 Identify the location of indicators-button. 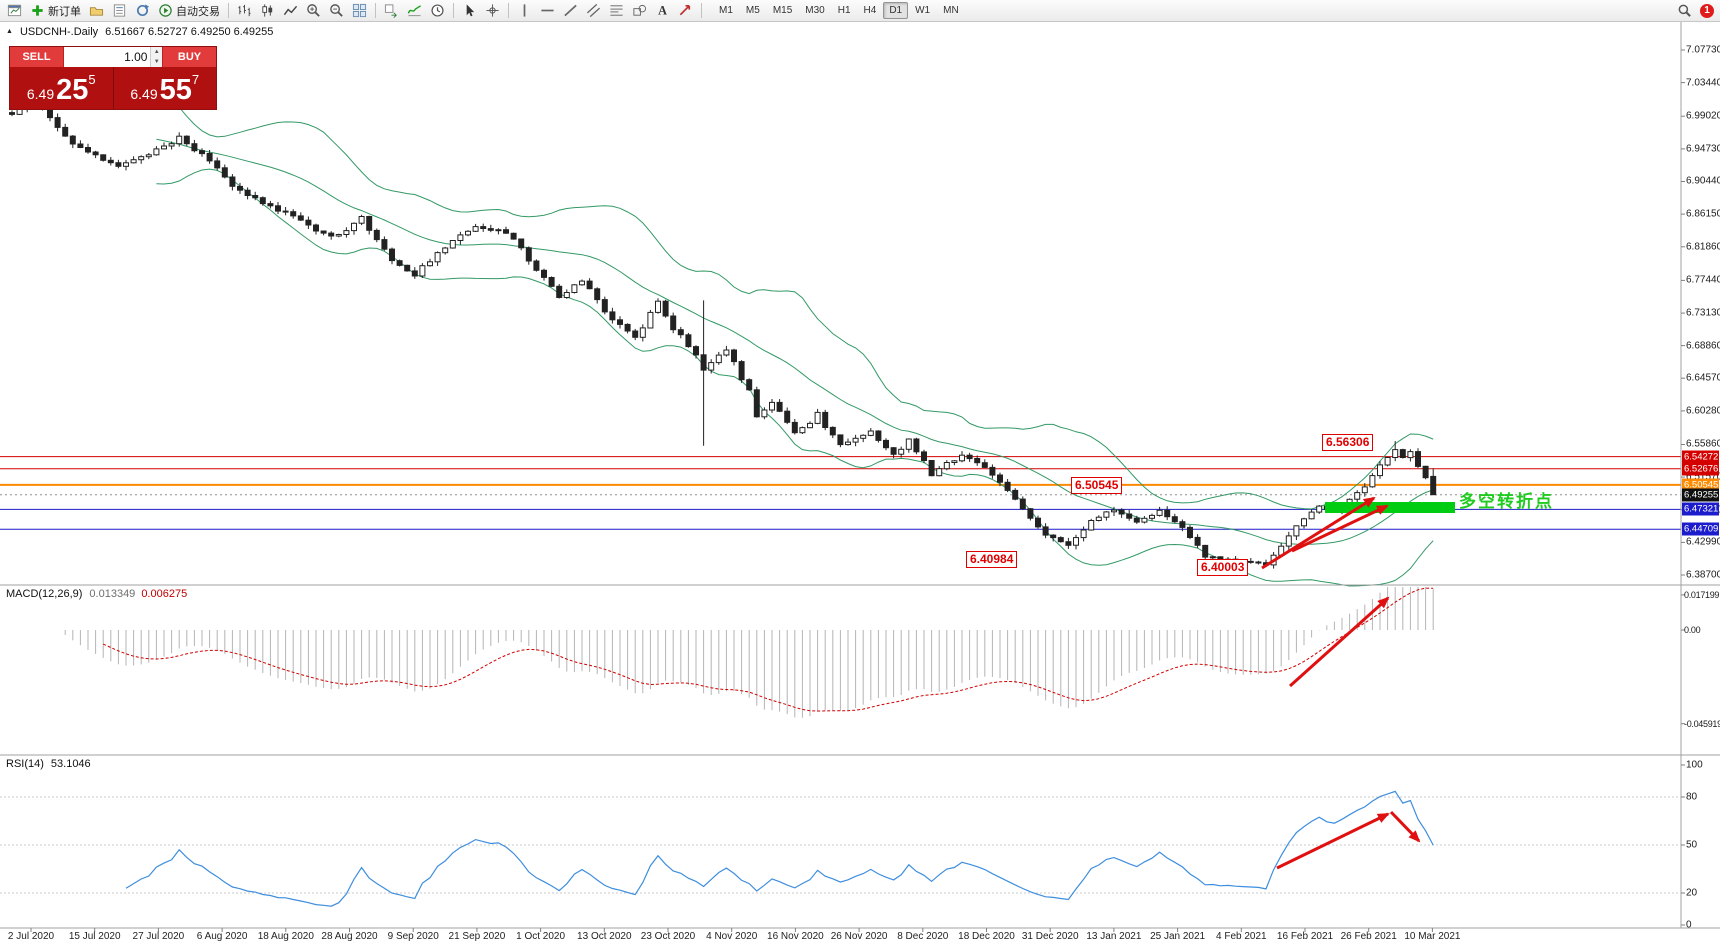
(414, 10).